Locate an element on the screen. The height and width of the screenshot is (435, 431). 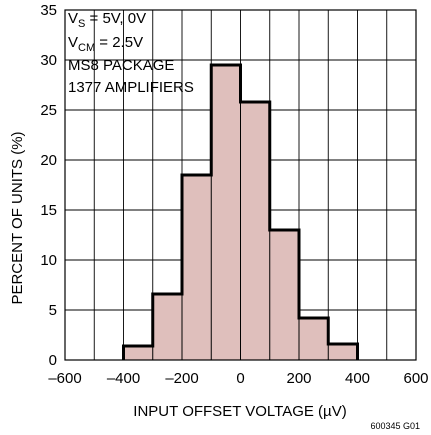
y-tick-labels: 0 5 10 15 20 25 30 35 is located at coordinates (48, 185).